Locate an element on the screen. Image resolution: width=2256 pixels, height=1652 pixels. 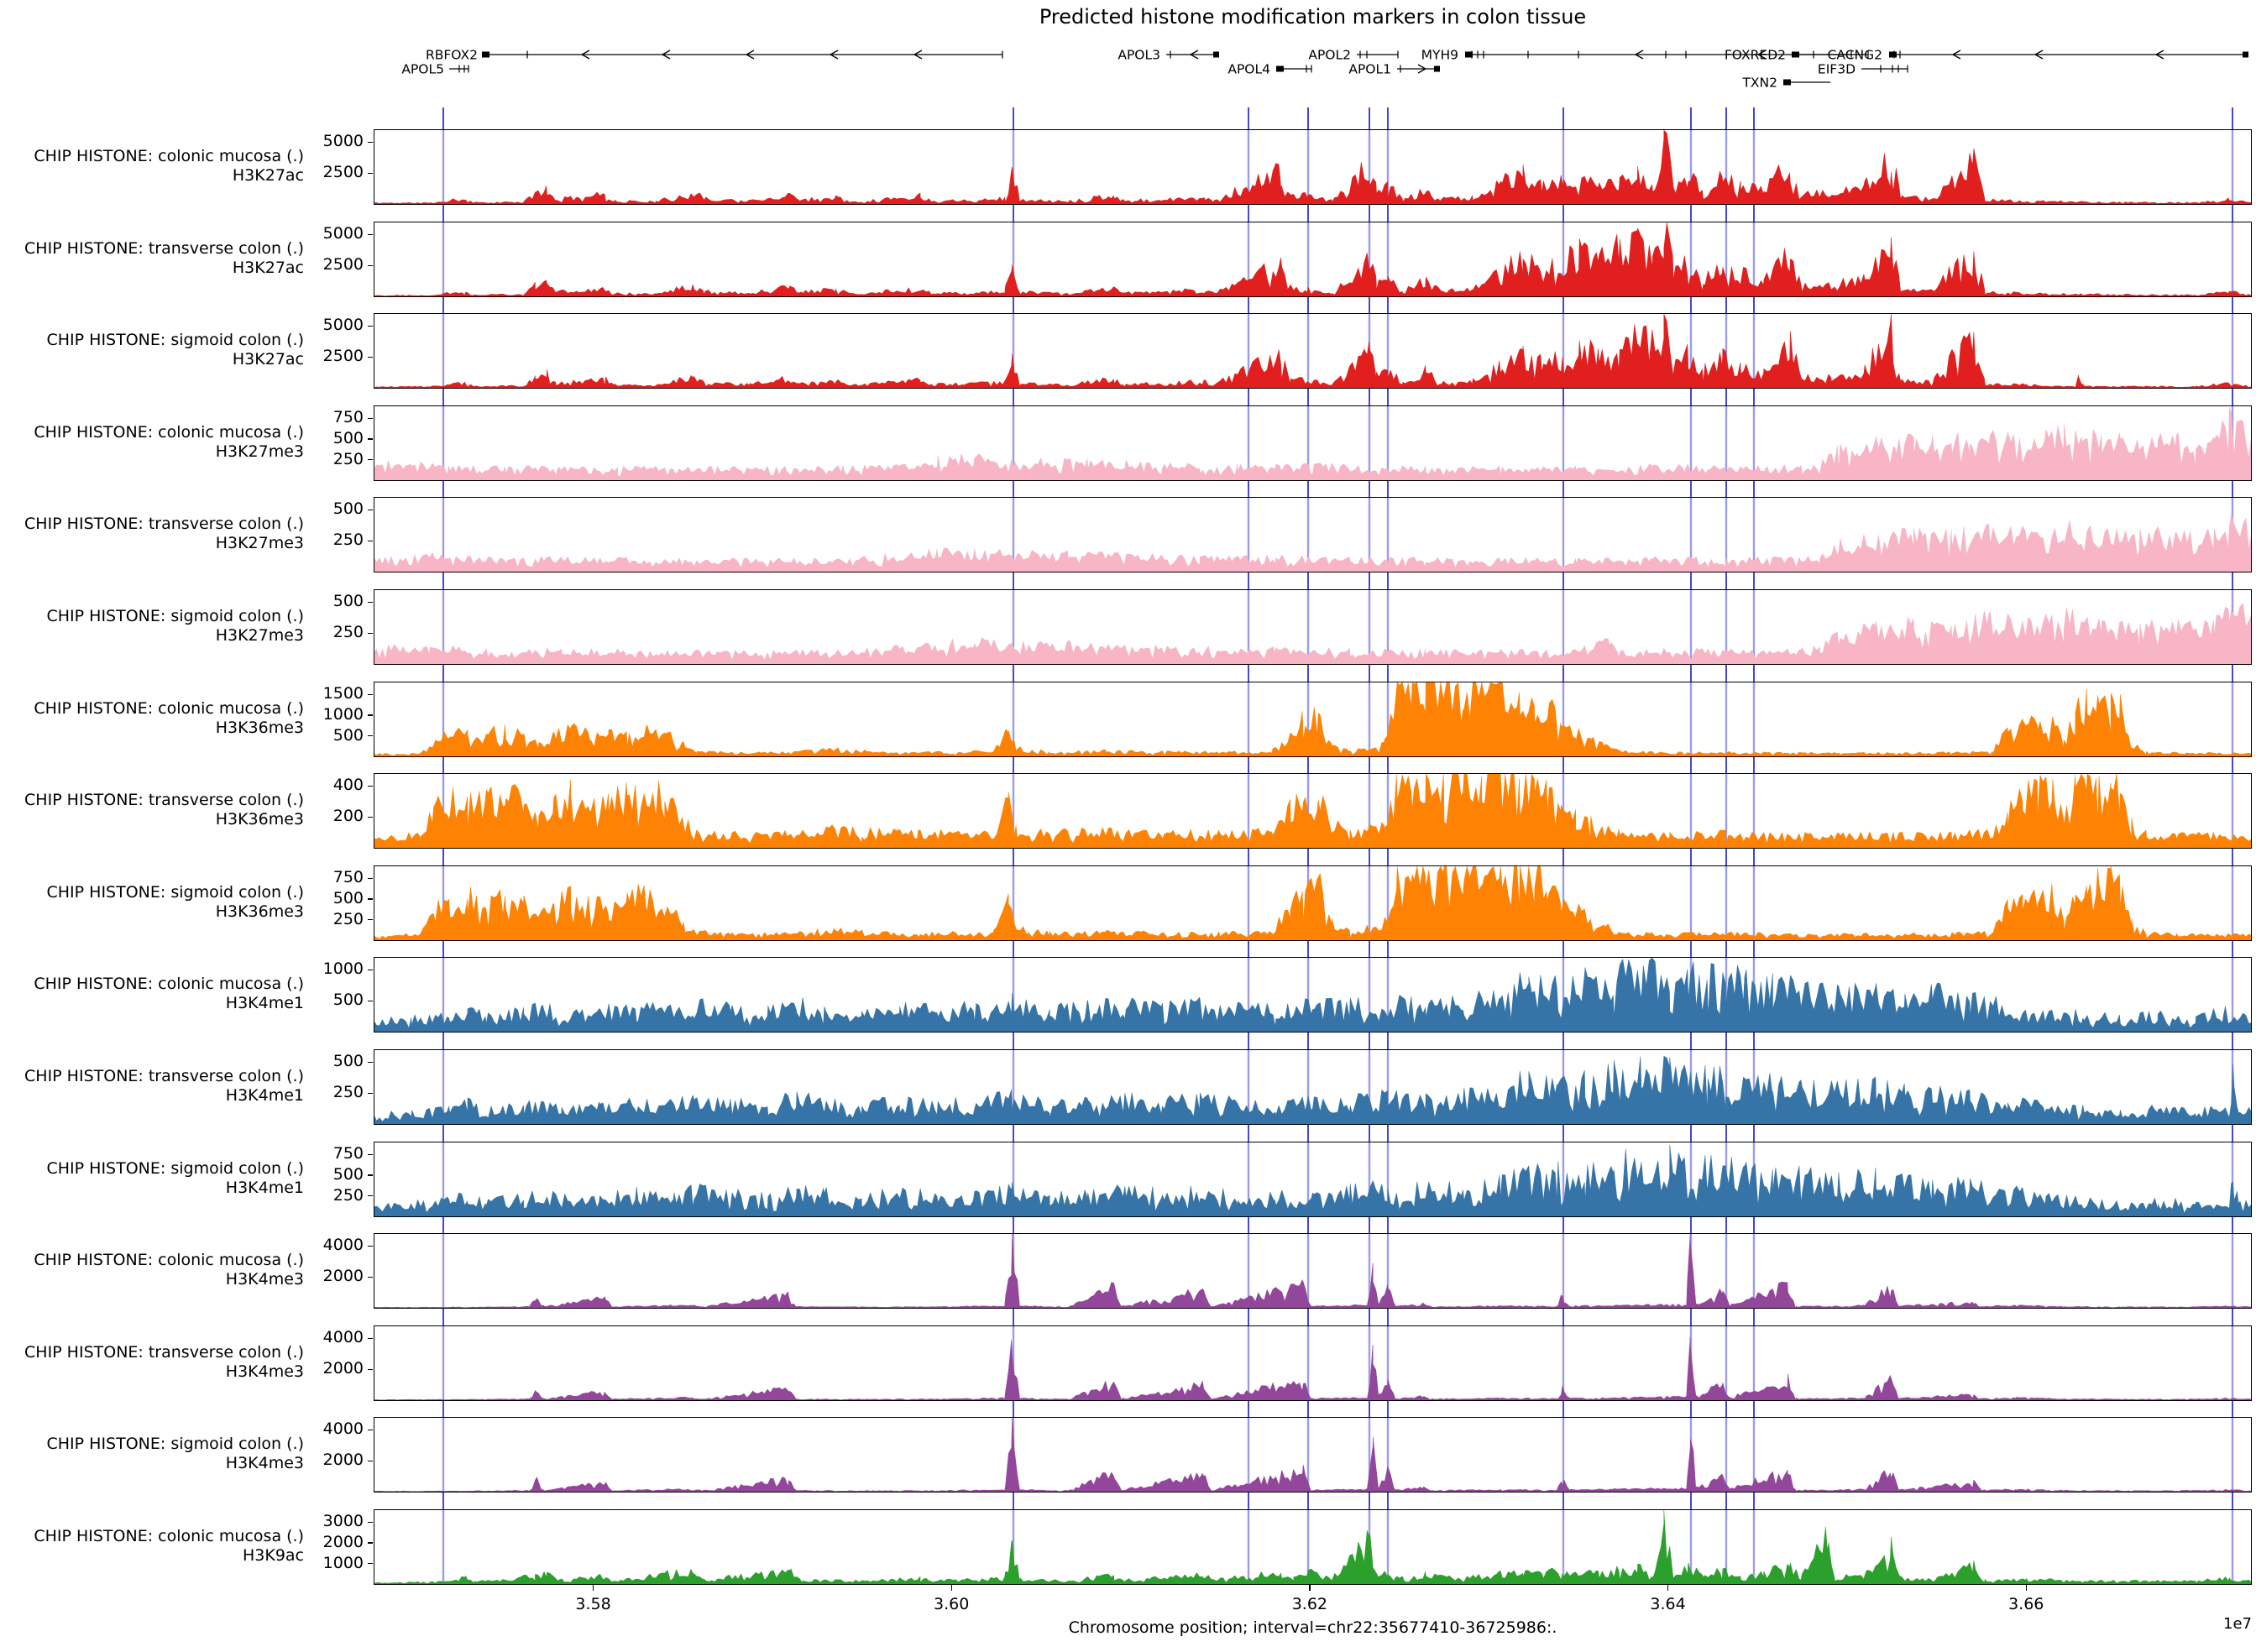
x-tick-mark is located at coordinates (951, 1588).